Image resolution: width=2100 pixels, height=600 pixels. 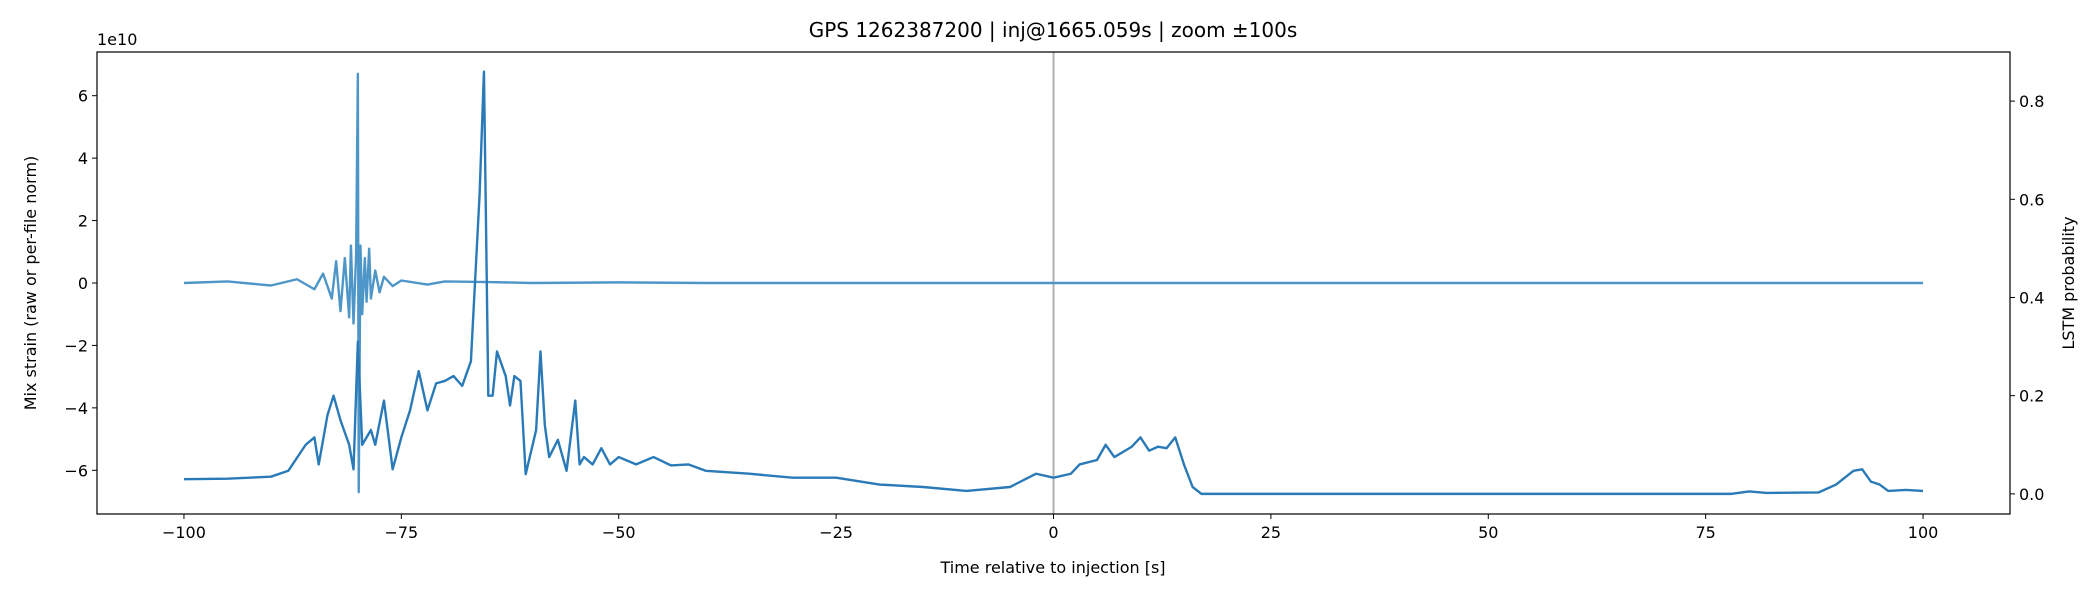 I want to click on x-tick-label: −100, so click(x=184, y=532).